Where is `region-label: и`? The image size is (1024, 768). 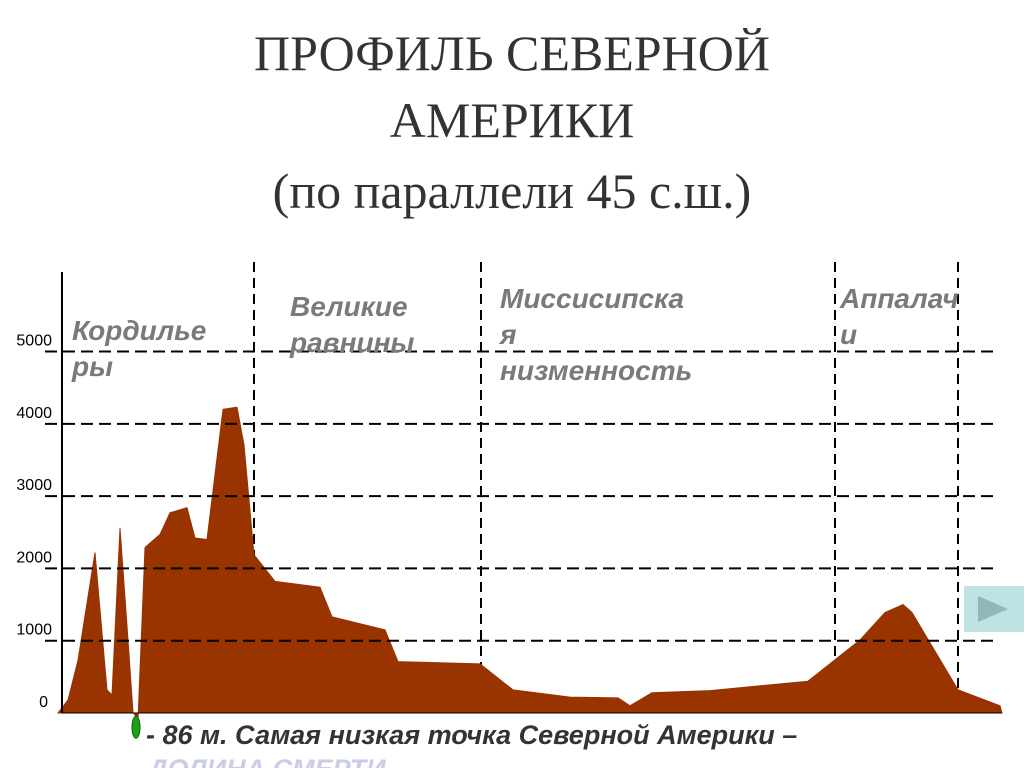
region-label: и is located at coordinates (848, 334).